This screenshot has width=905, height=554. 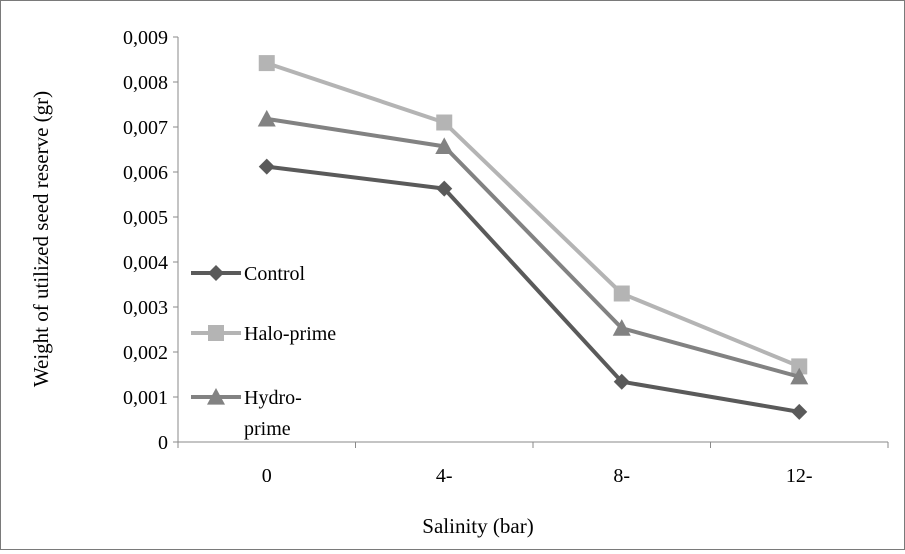 I want to click on legend-label: Halo-prime, so click(x=290, y=334).